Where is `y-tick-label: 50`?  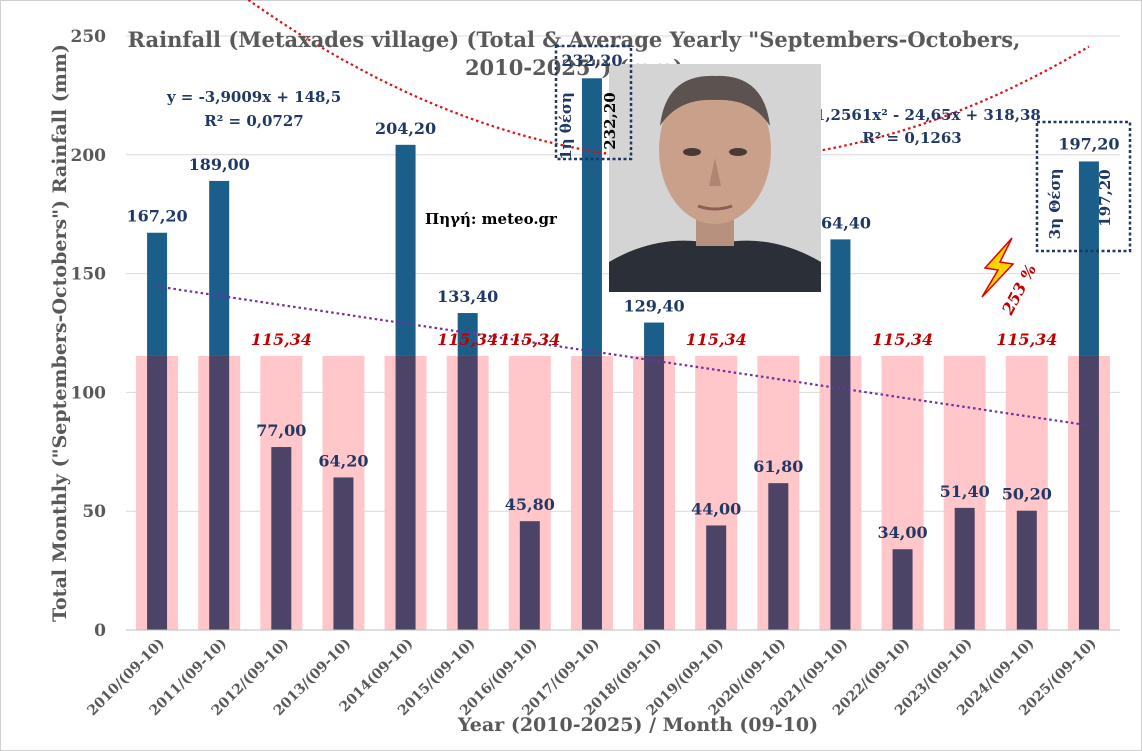 y-tick-label: 50 is located at coordinates (94, 512).